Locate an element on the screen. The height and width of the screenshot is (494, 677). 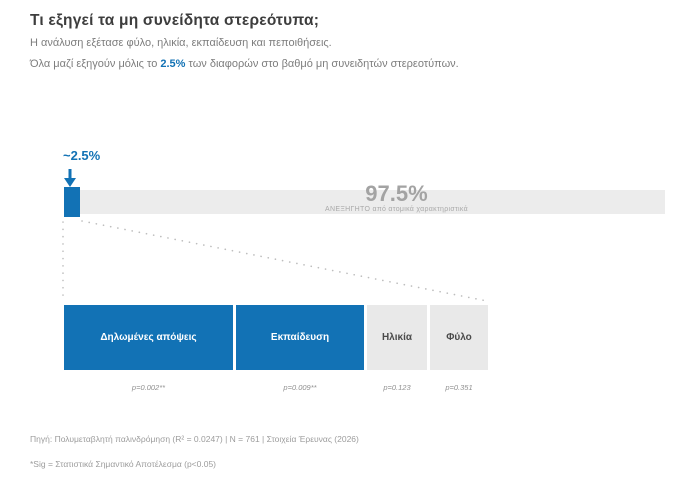
factor-label: Φύλο is located at coordinates (459, 337).